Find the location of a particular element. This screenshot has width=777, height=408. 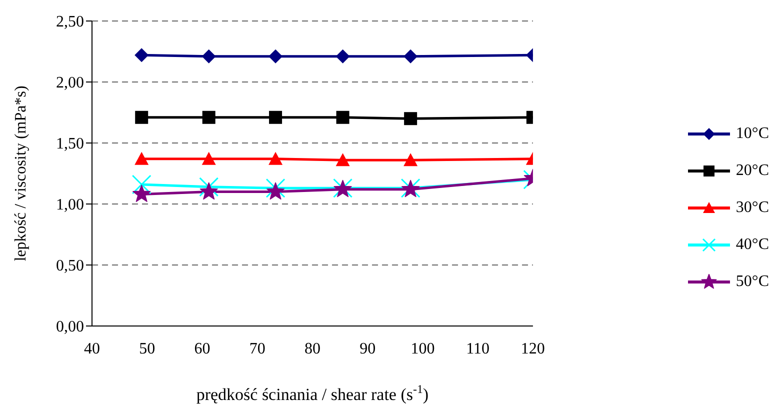

y-axis-title: lepkość / viscosity (mPa*s) is located at coordinates (21, 174).